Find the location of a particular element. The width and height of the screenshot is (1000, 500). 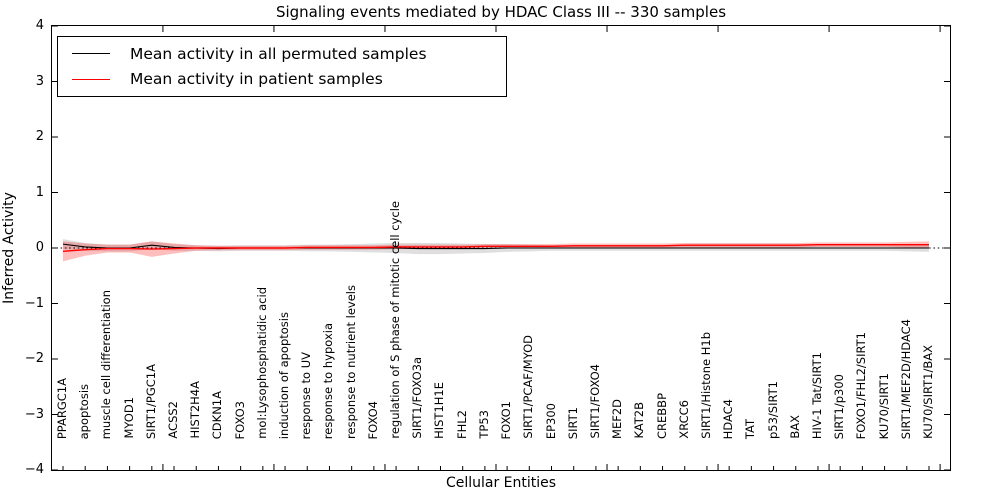

x-tick-label: response to UV is located at coordinates (306, 395).